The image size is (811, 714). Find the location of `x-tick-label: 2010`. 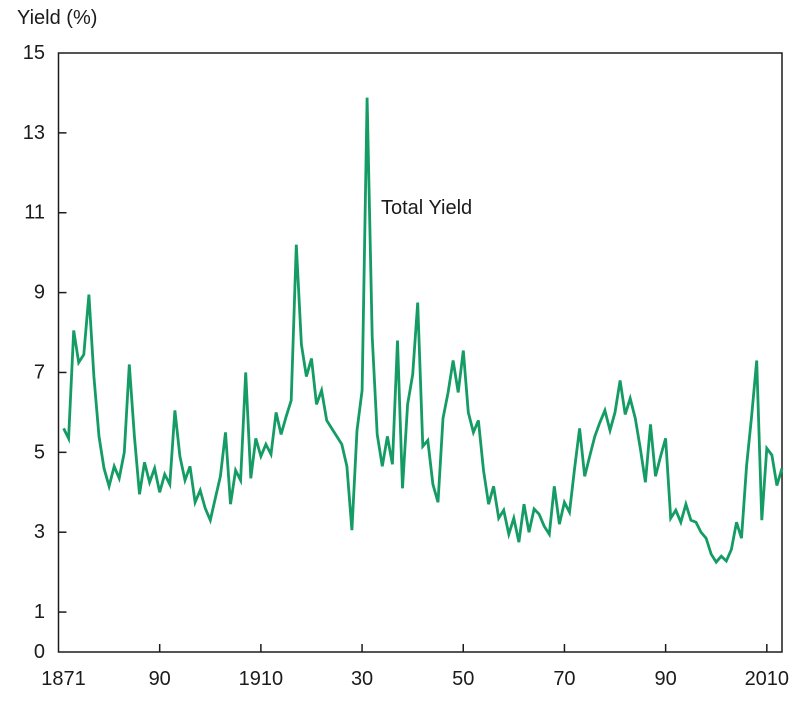

x-tick-label: 2010 is located at coordinates (767, 679).